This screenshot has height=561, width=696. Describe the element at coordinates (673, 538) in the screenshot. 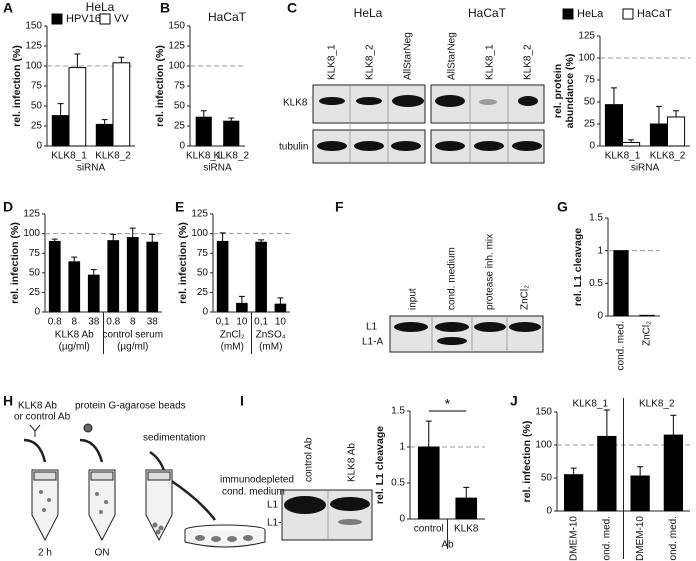

I see `x-tick-label: cond. med.` at that location.